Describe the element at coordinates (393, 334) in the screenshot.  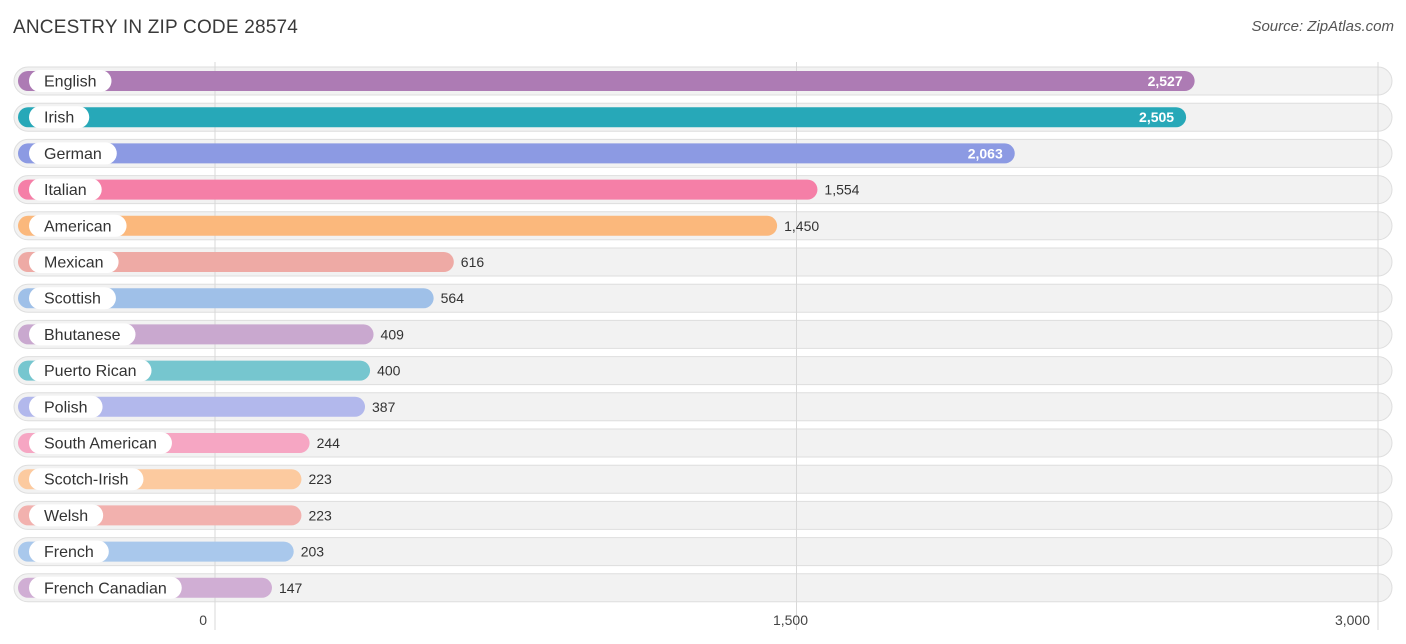
I see `value-label: 409` at that location.